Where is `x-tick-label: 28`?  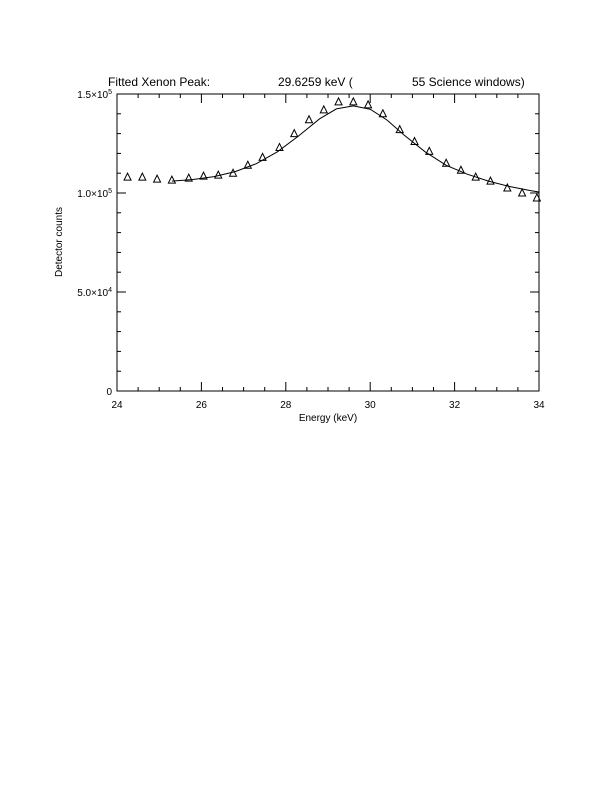
x-tick-label: 28 is located at coordinates (286, 405).